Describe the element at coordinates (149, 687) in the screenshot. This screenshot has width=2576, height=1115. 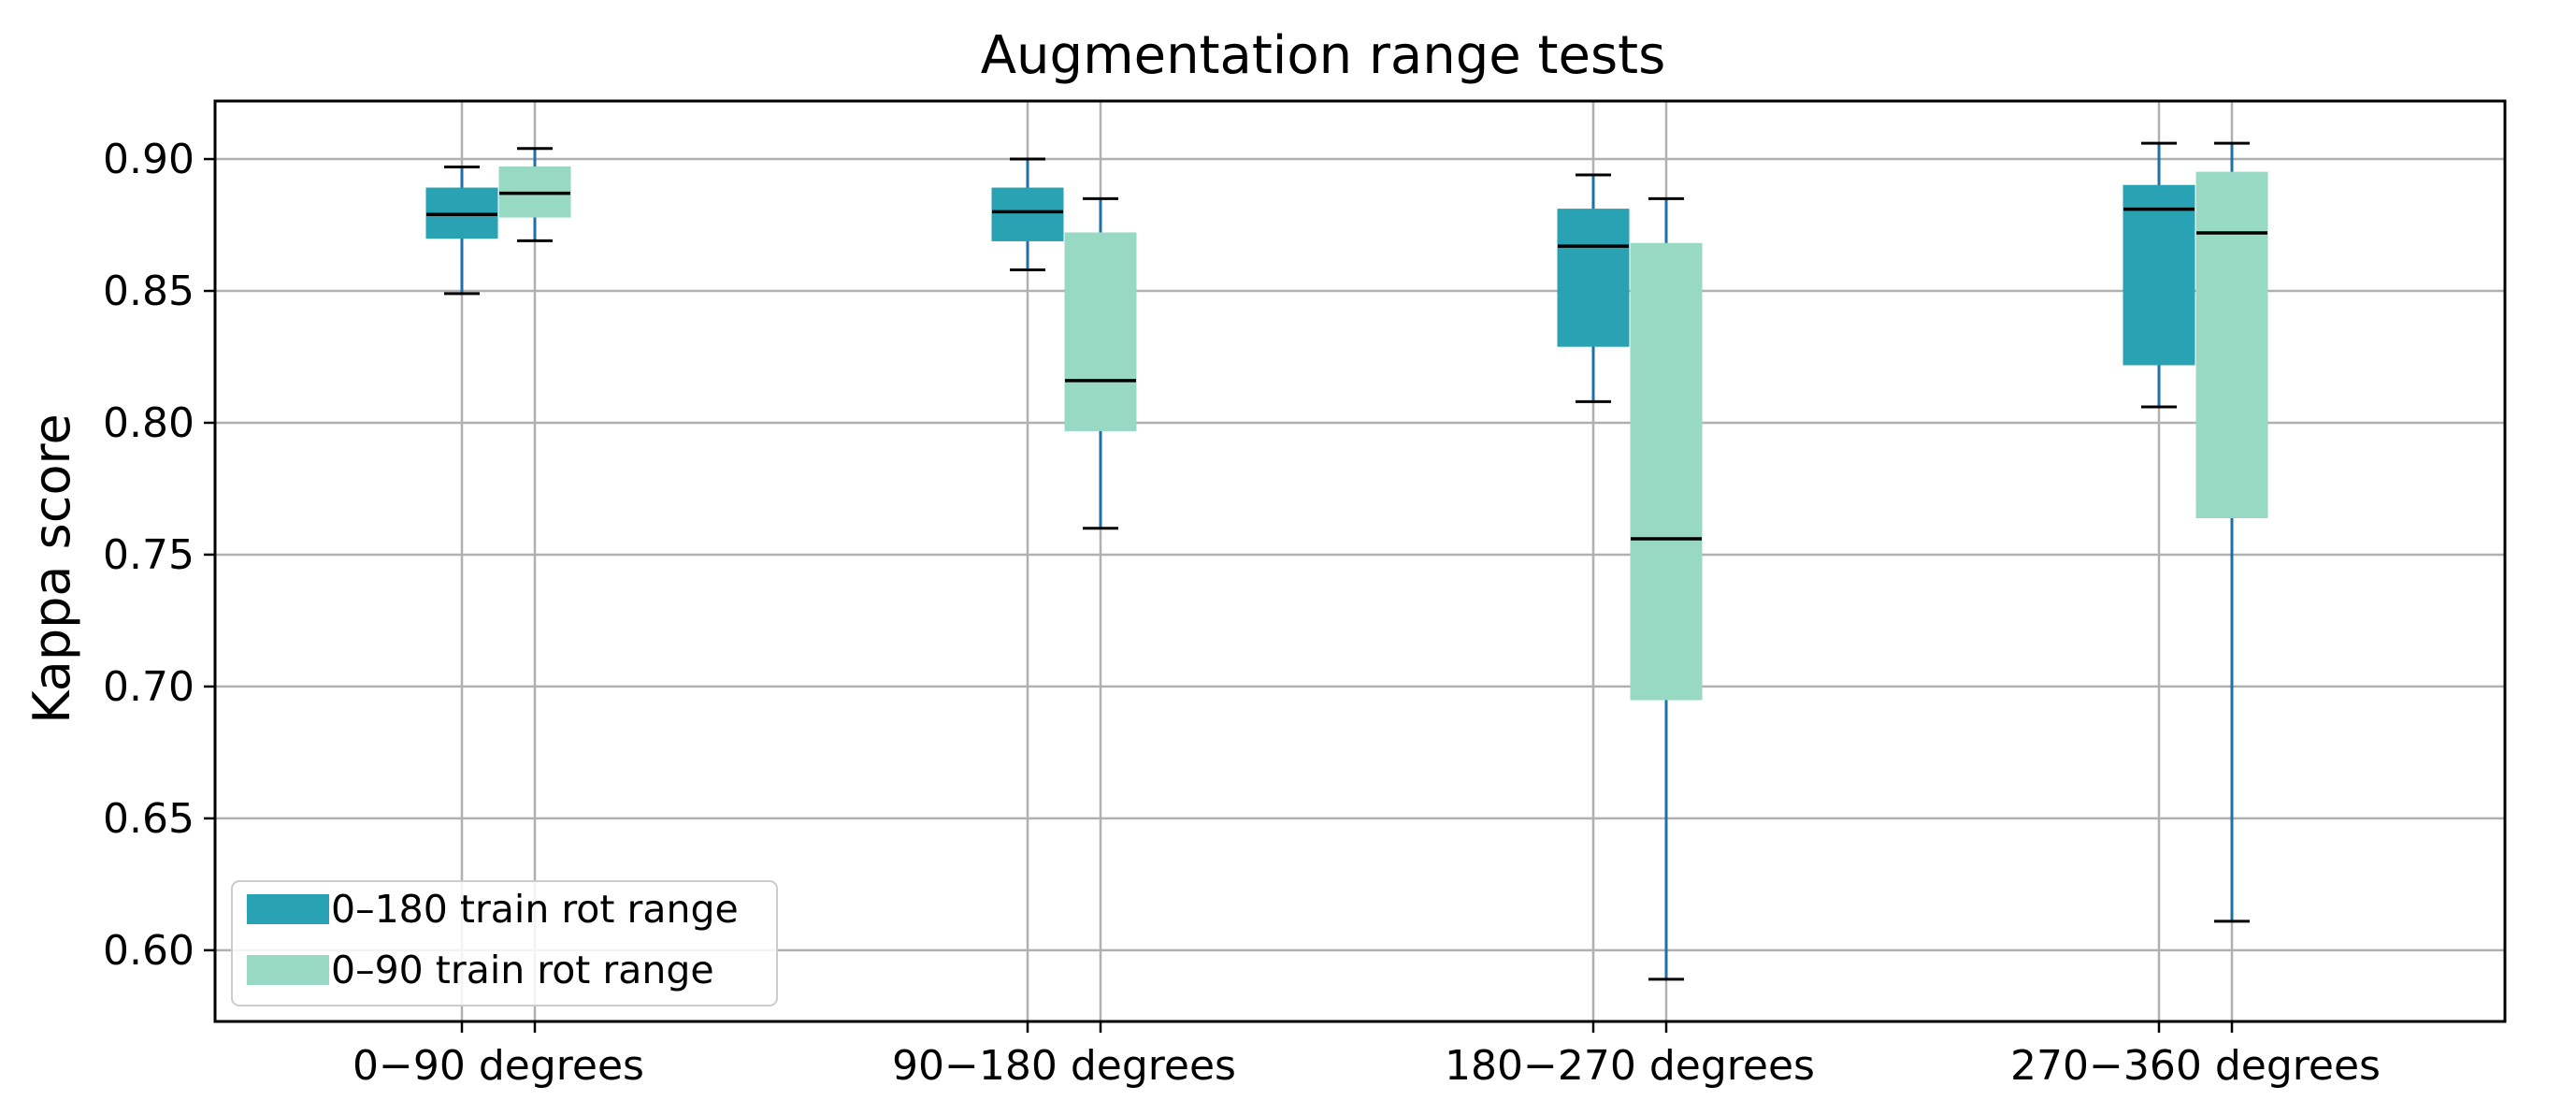
I see `y-tick-label: 0.70` at that location.